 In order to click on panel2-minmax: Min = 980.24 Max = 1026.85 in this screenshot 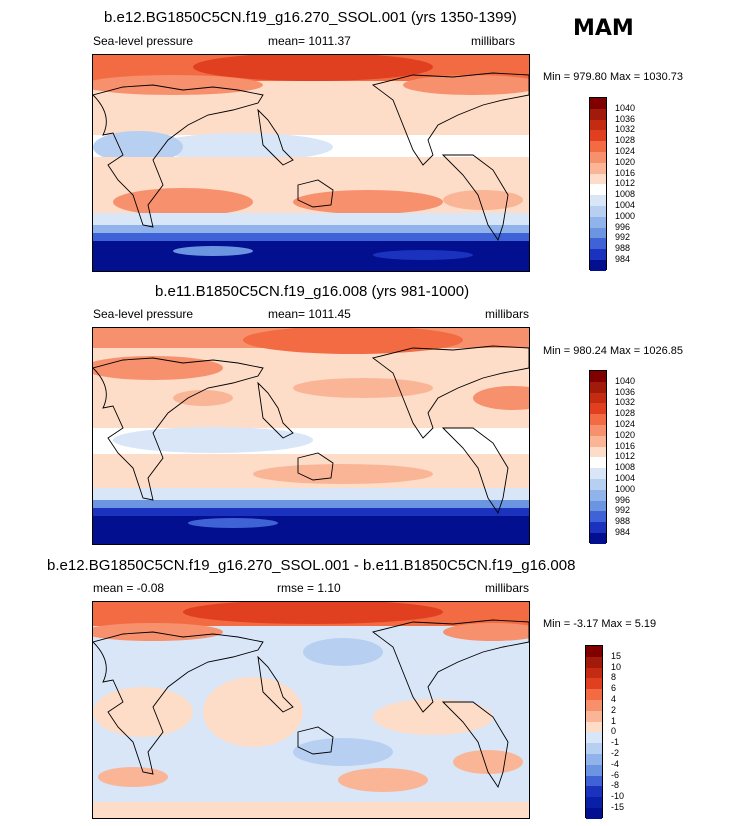, I will do `click(613, 351)`.